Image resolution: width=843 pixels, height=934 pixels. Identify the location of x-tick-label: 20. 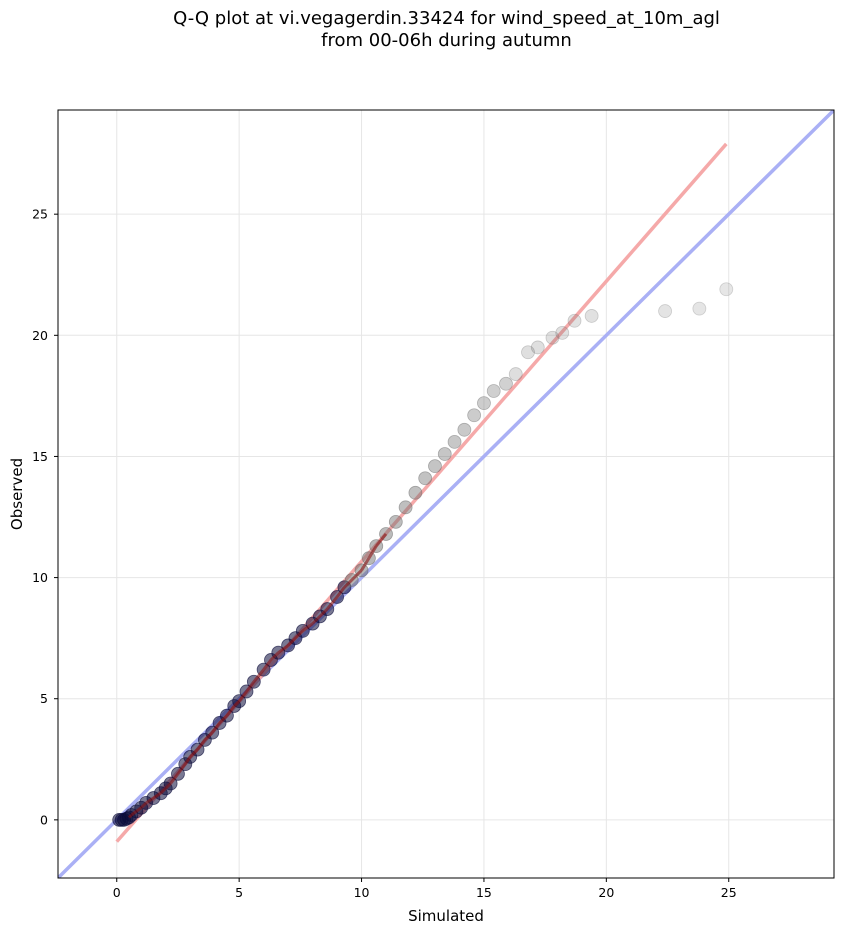
(606, 892).